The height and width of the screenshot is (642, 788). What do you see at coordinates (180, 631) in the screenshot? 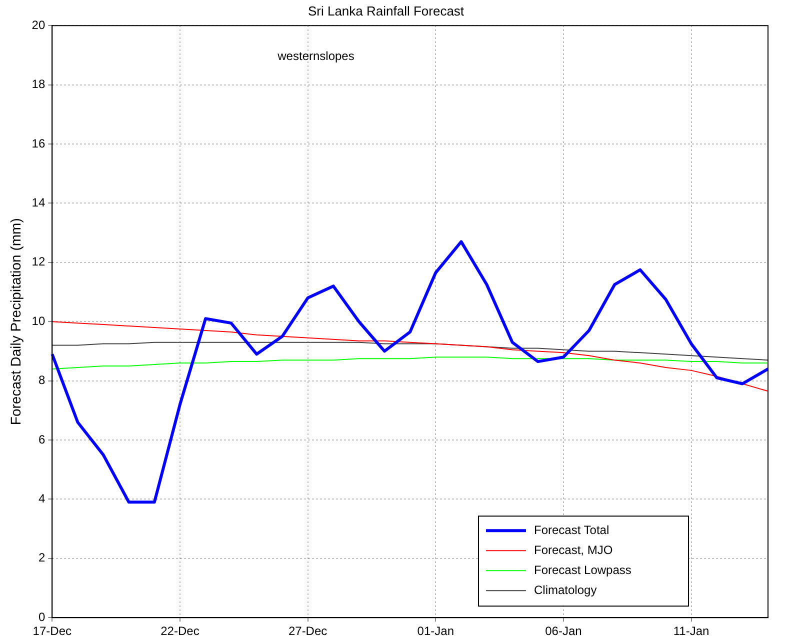
I see `x-tick-label: 22-Dec` at bounding box center [180, 631].